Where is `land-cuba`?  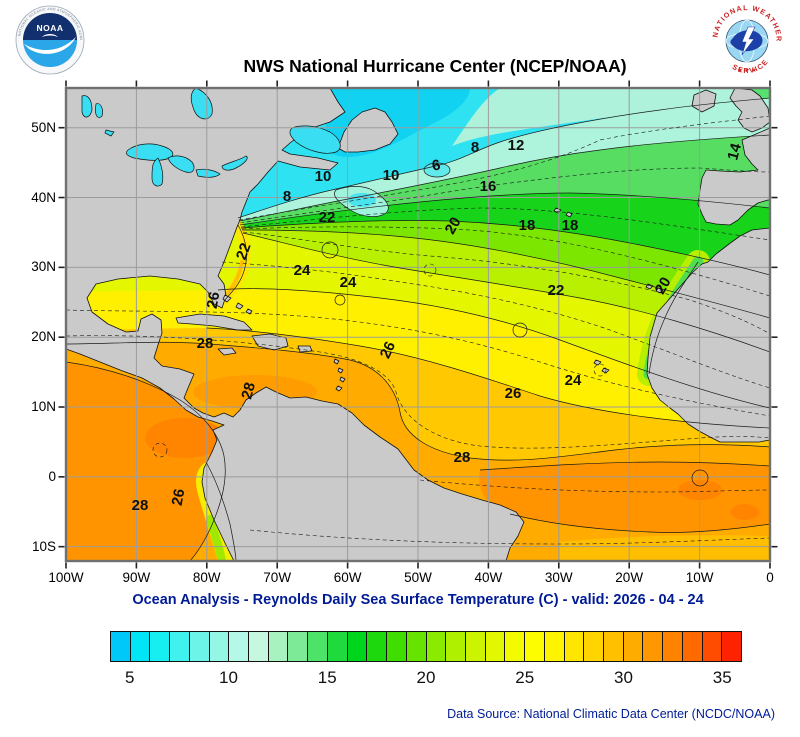 land-cuba is located at coordinates (214, 322).